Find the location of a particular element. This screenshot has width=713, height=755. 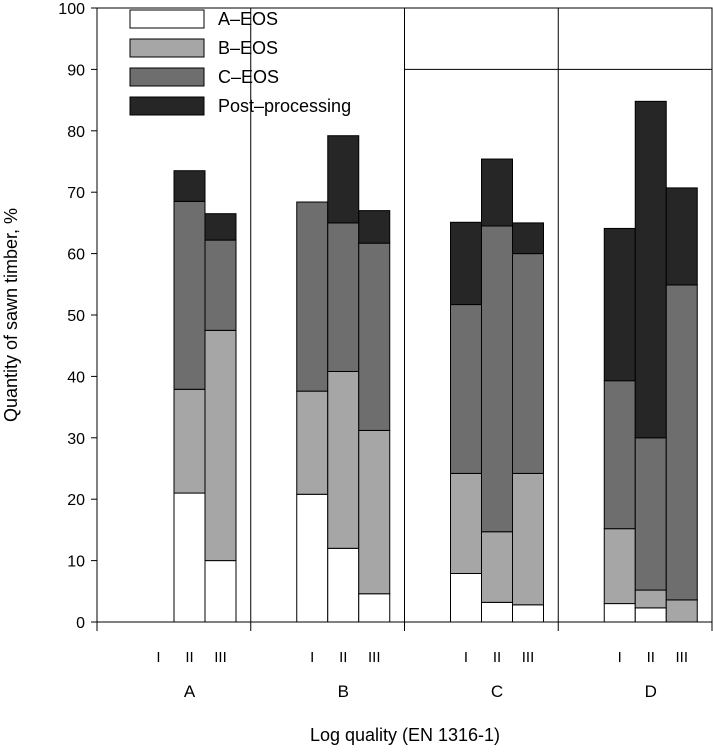

y-tick-label: 80 is located at coordinates (76, 132).